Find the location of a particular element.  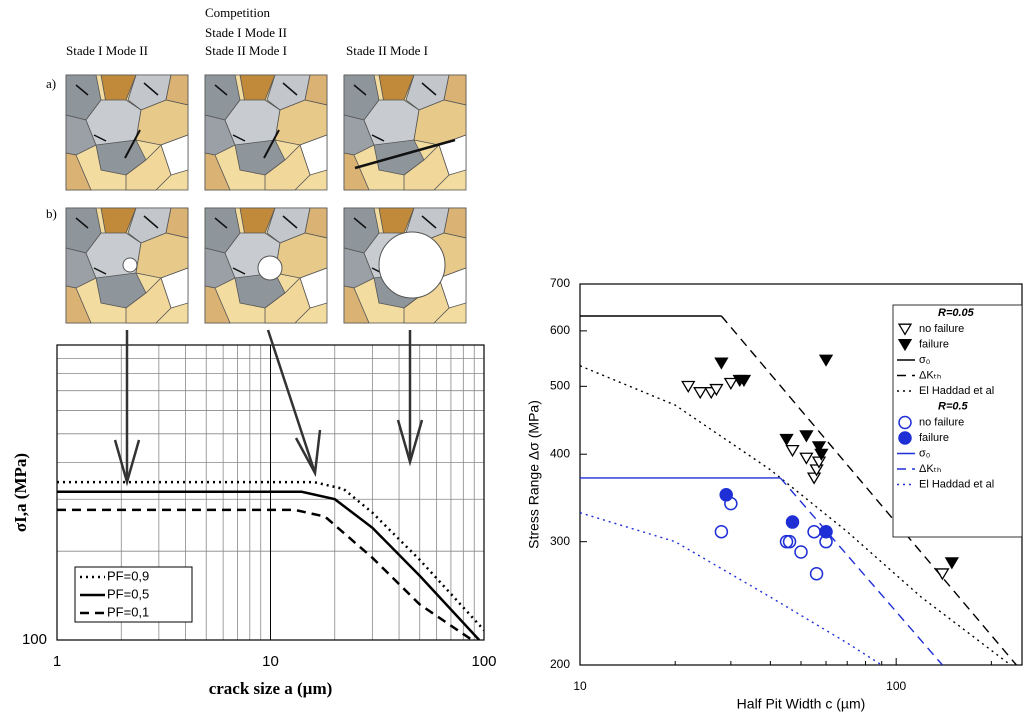

y-tick-label: 700 is located at coordinates (560, 283).